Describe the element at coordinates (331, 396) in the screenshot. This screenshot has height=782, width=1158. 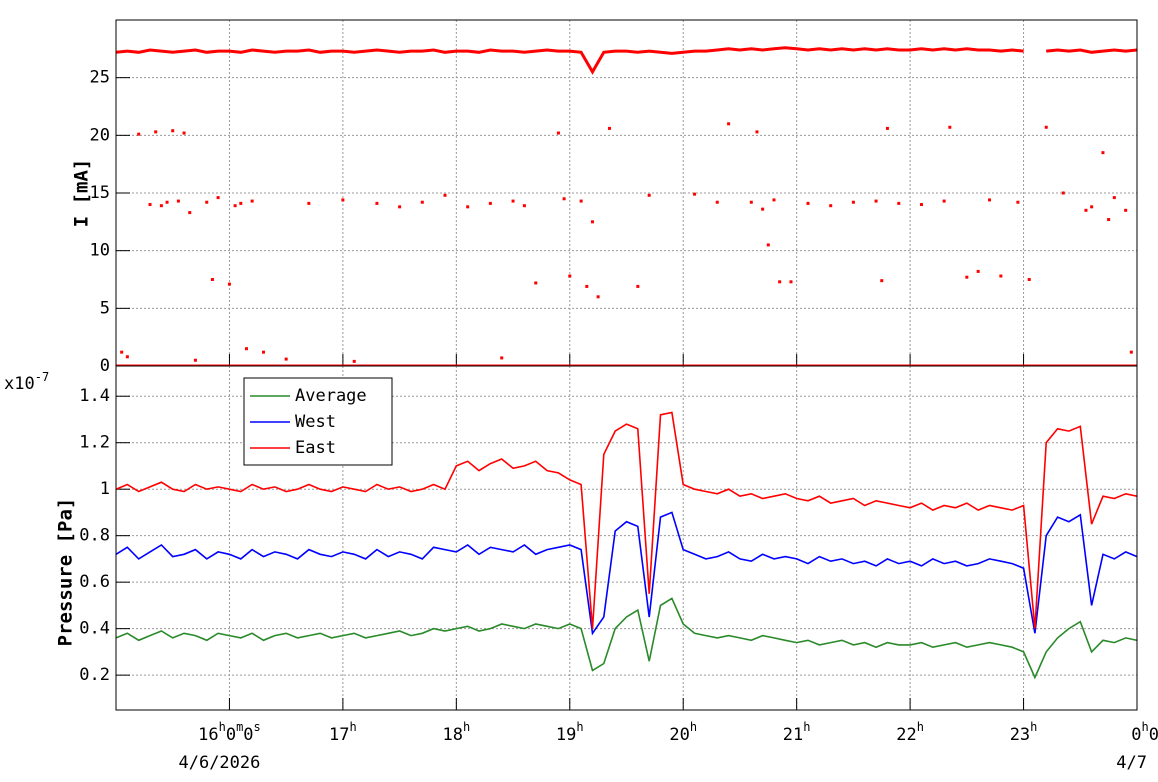
I see `legend-label: Average` at that location.